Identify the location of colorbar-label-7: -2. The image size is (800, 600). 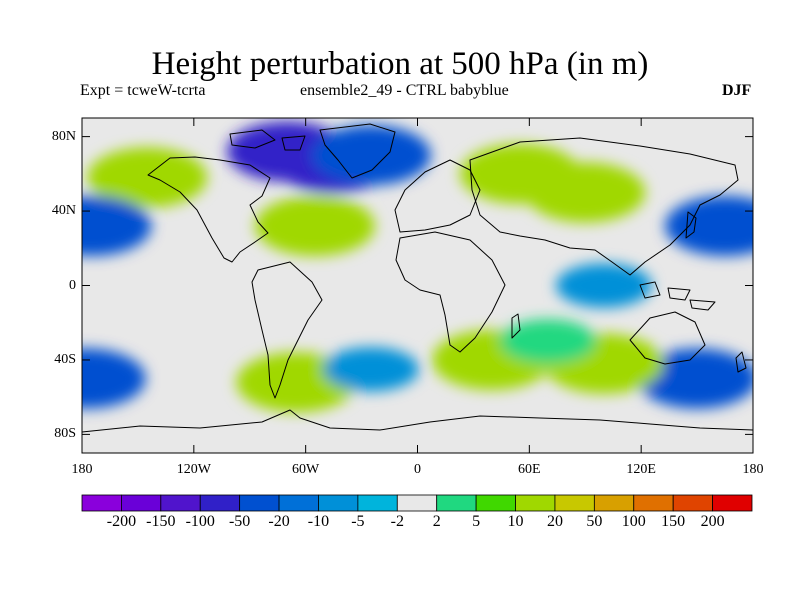
(397, 521).